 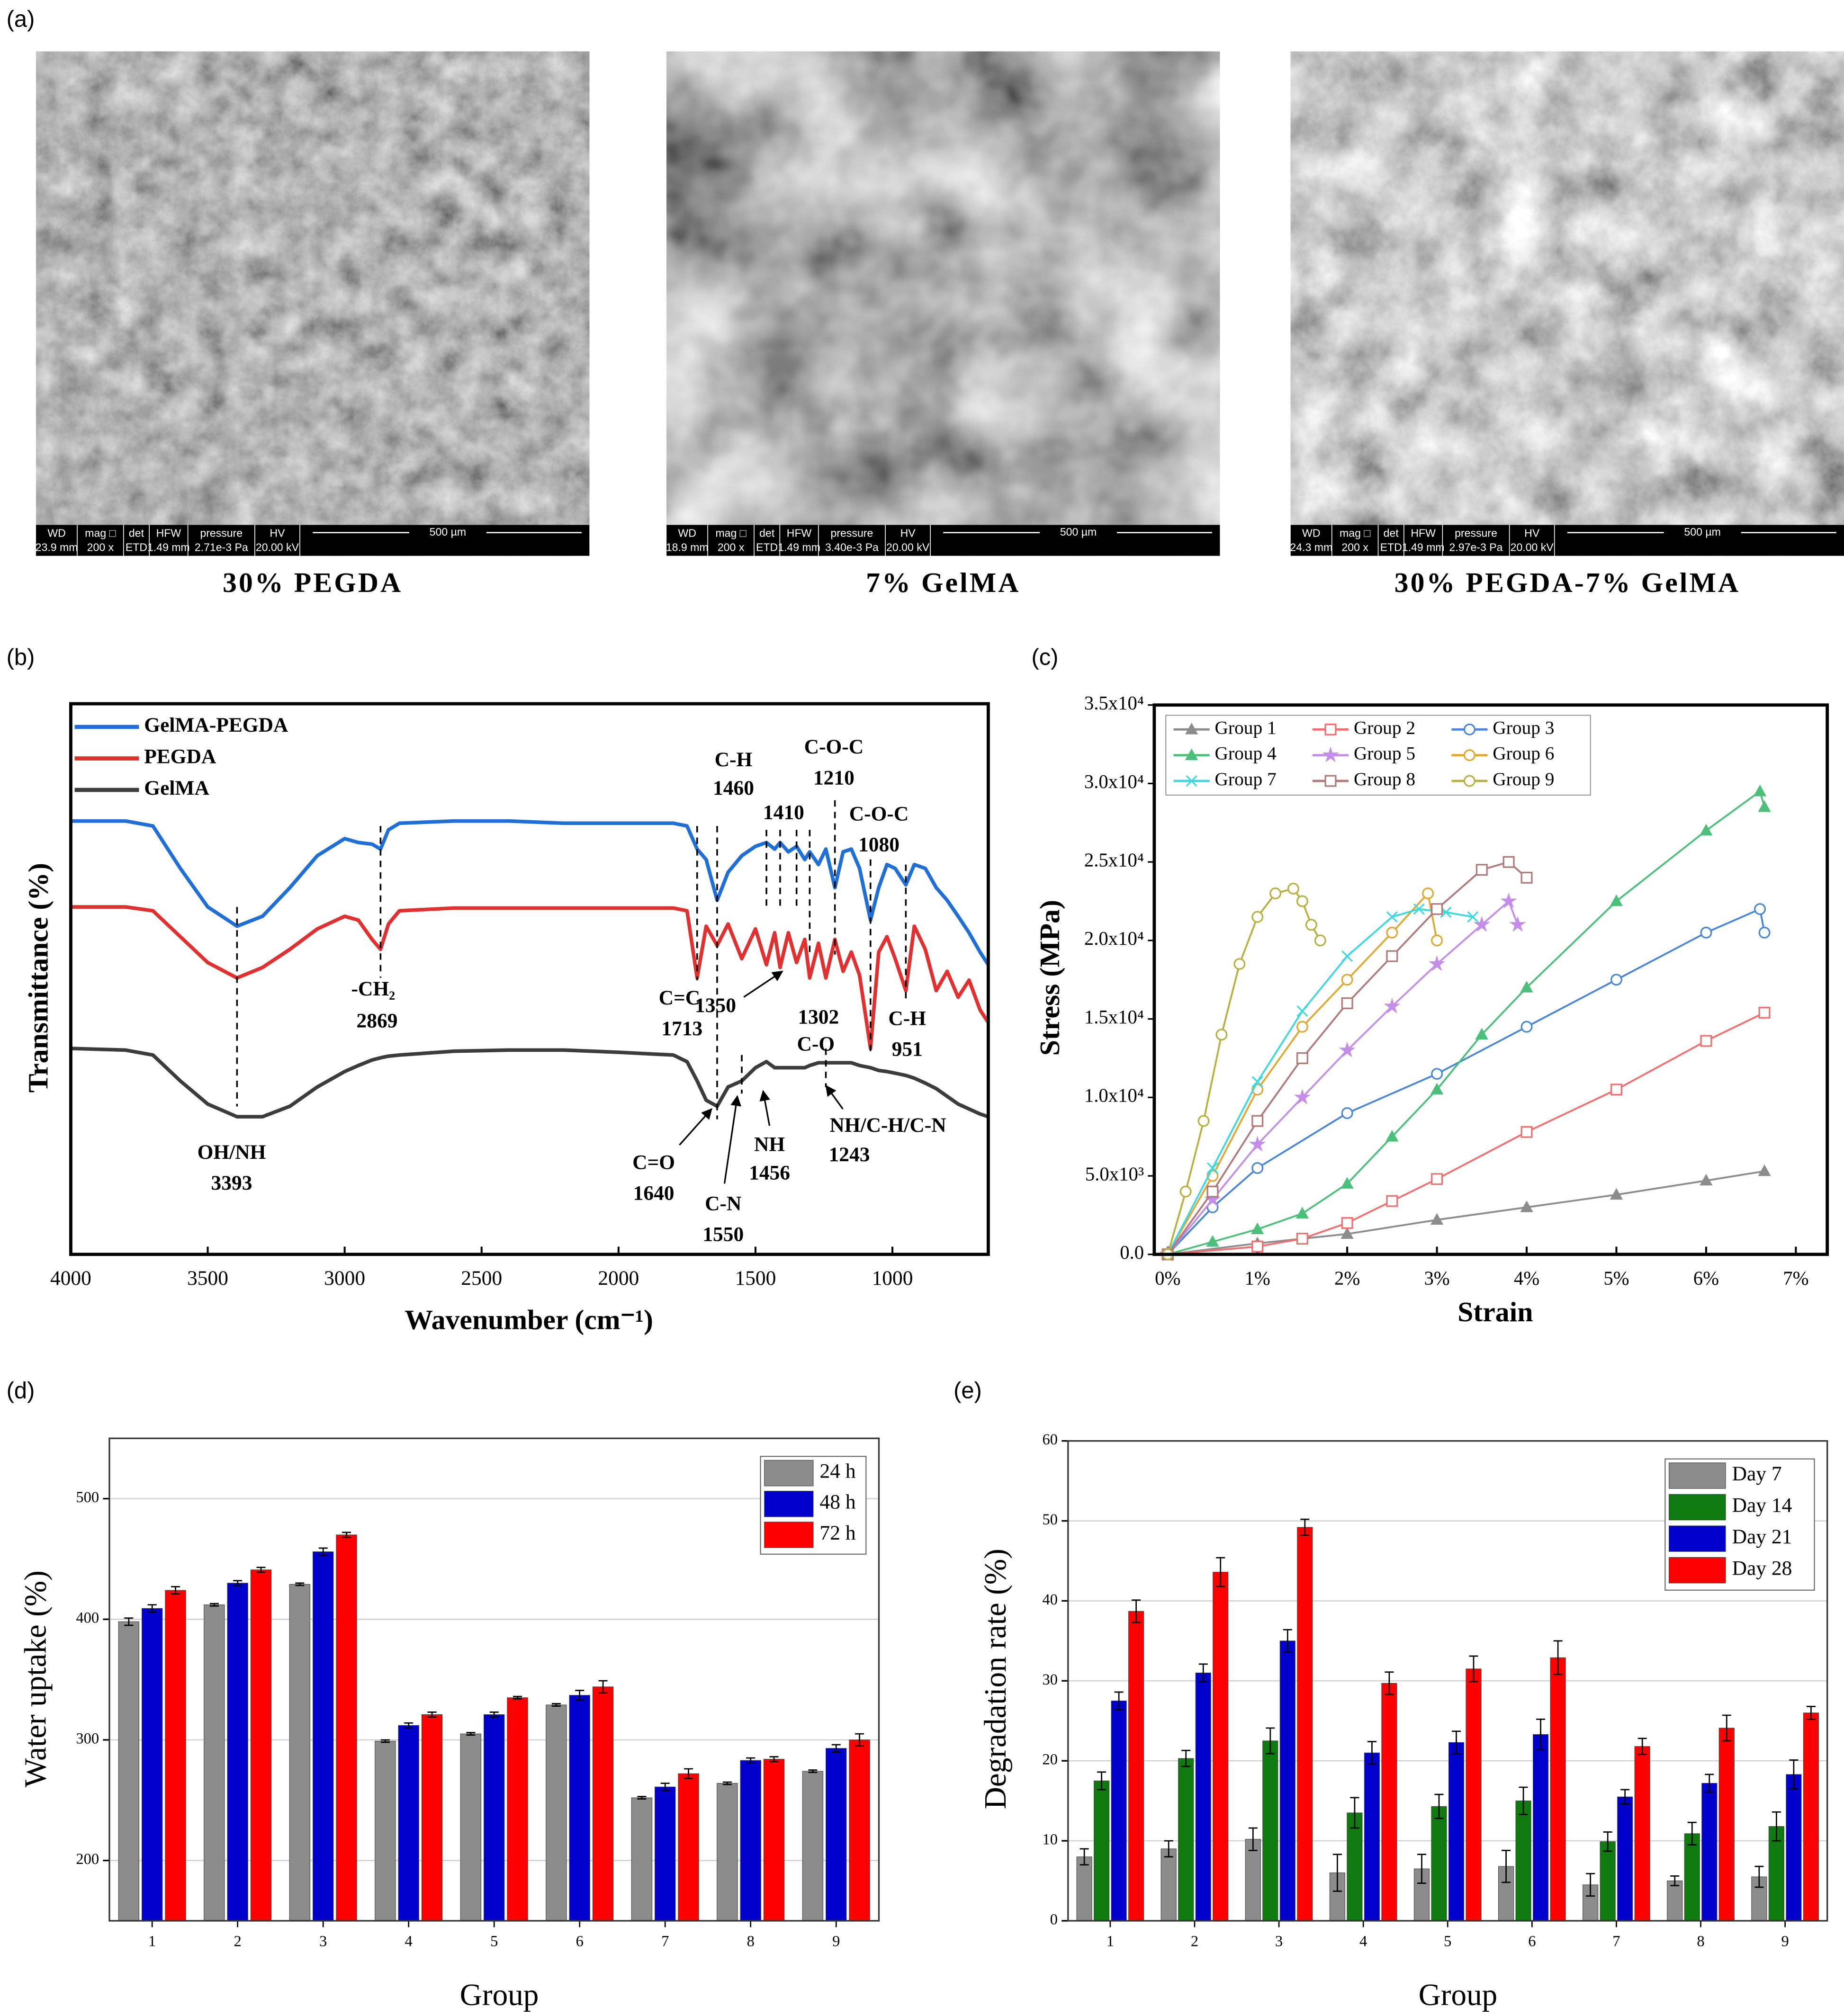 I want to click on legend-label: Day 7, so click(x=1757, y=1473).